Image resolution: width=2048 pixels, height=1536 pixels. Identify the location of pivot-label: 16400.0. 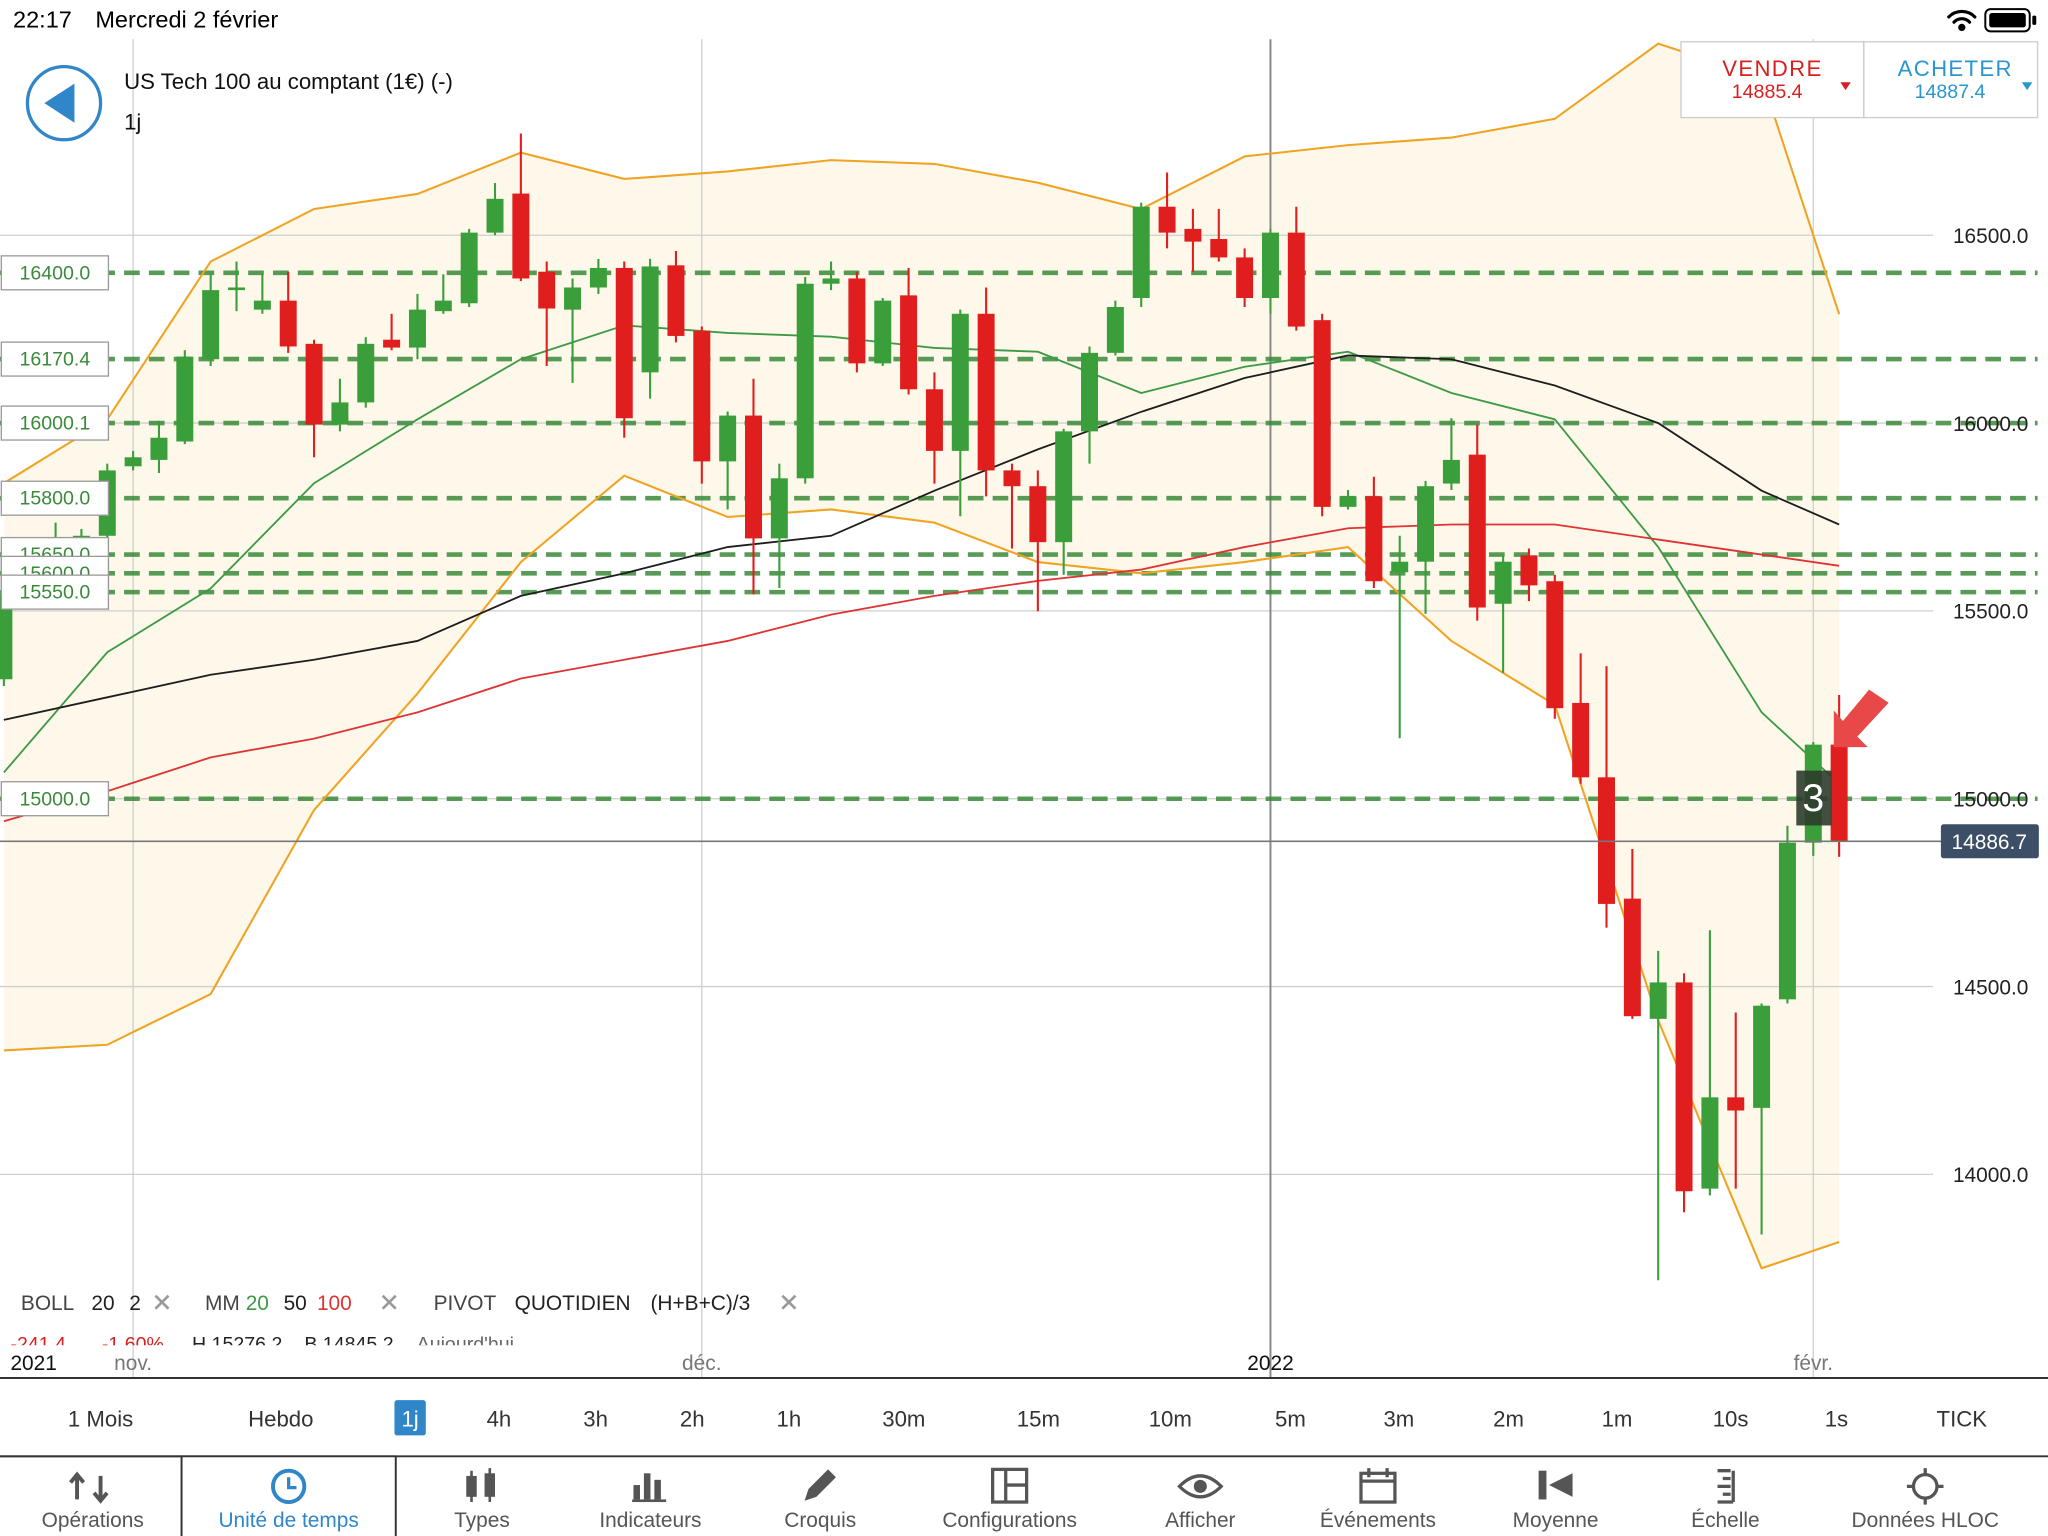
(54, 273).